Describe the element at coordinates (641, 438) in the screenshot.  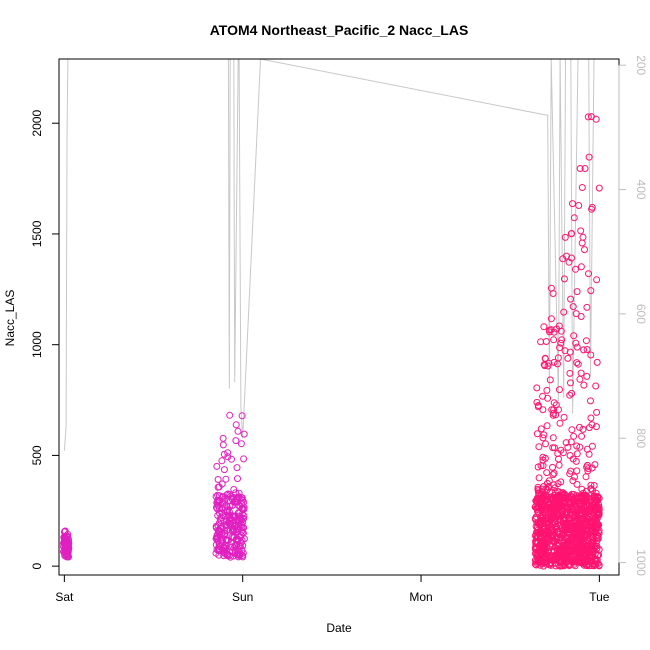
I see `y2-tick-label: 800` at that location.